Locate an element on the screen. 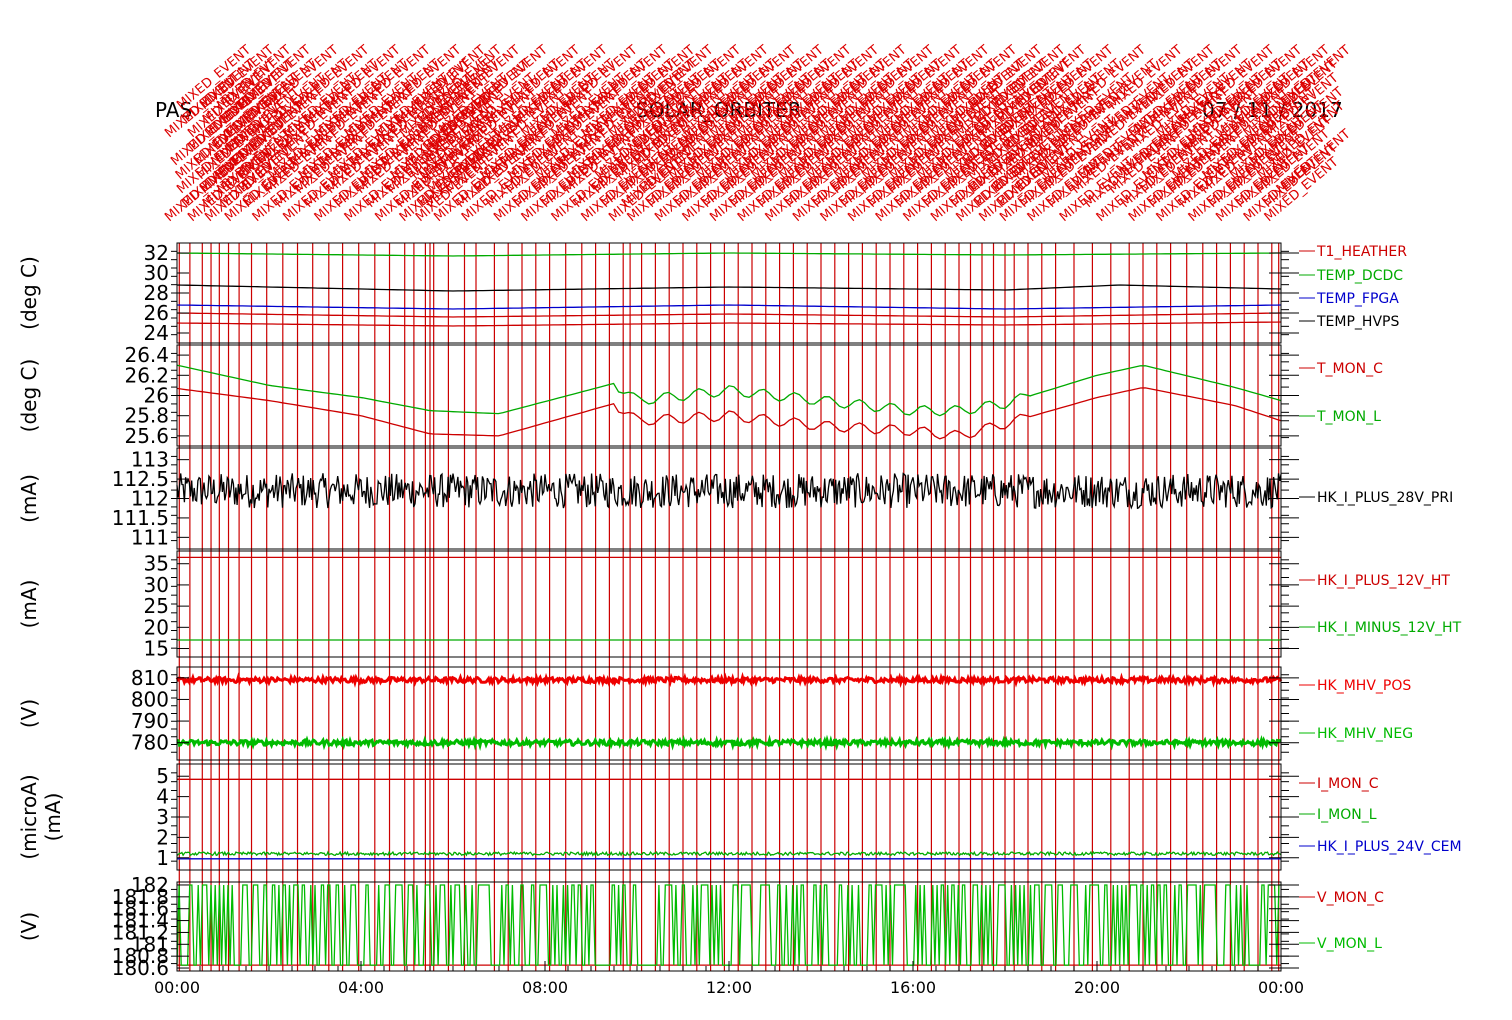  y-axis-label: (microA) is located at coordinates (29, 816).